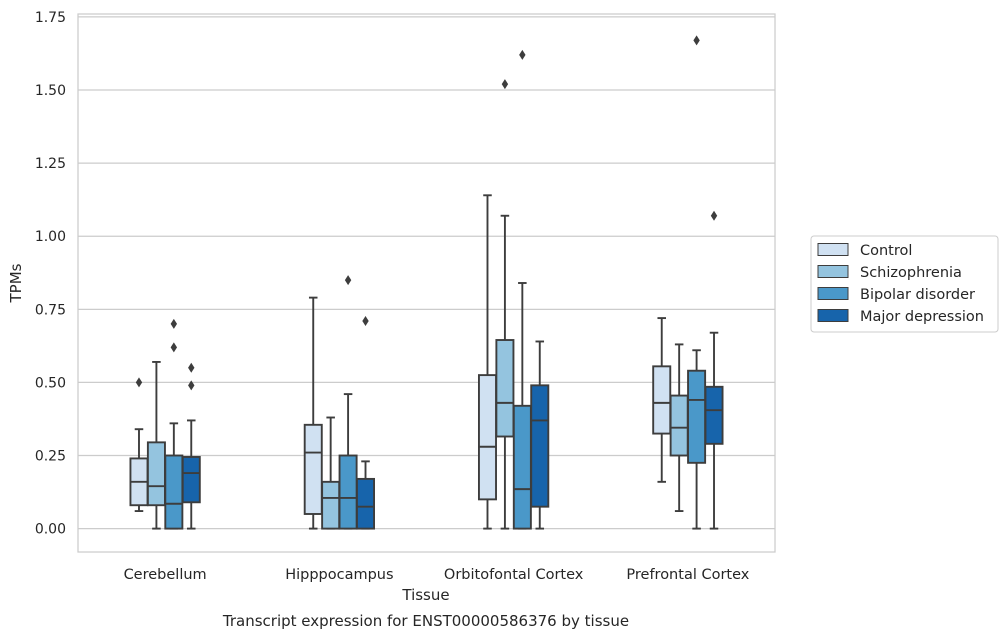  What do you see at coordinates (514, 575) in the screenshot?
I see `x-tick-label: Orbitofontal Cortex` at bounding box center [514, 575].